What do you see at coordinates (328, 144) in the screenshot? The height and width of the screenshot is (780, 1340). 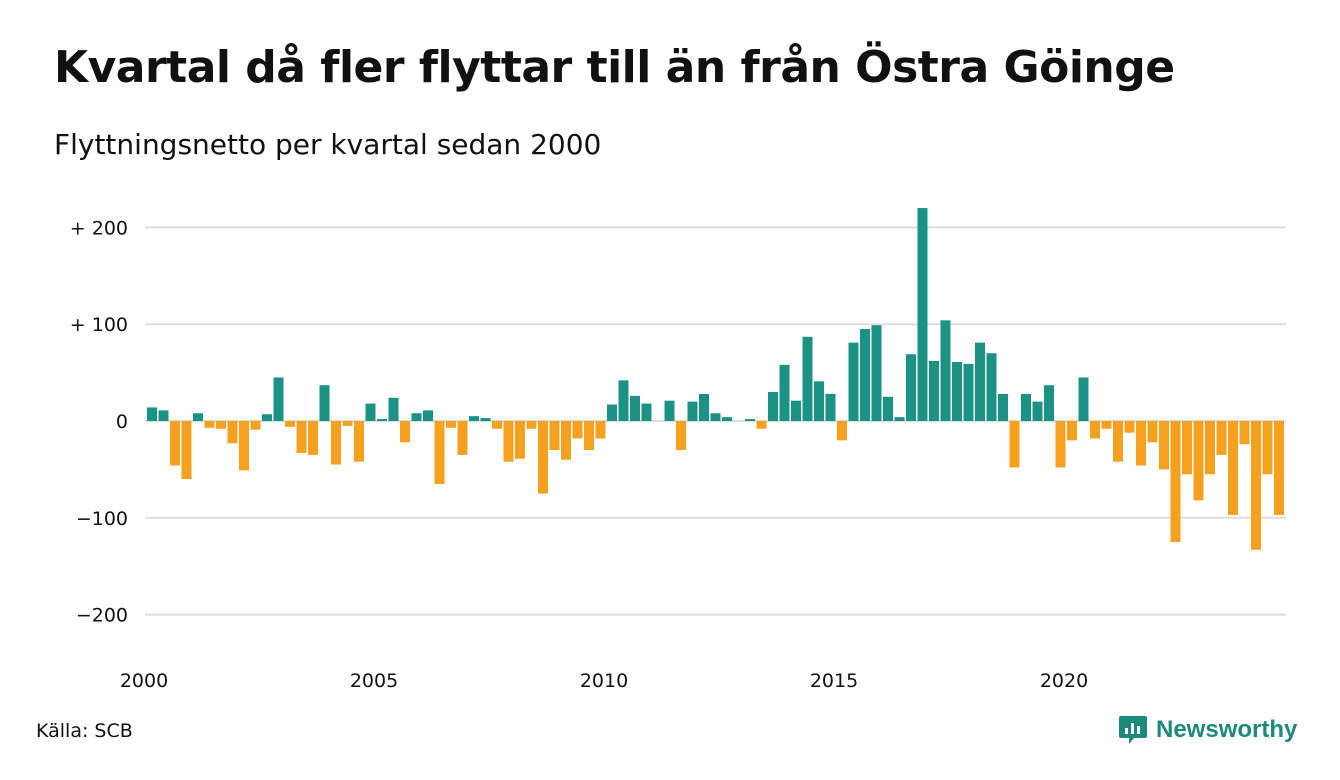 I see `chart-subtitle: Flyttningsnetto per kvartal sedan 2000` at bounding box center [328, 144].